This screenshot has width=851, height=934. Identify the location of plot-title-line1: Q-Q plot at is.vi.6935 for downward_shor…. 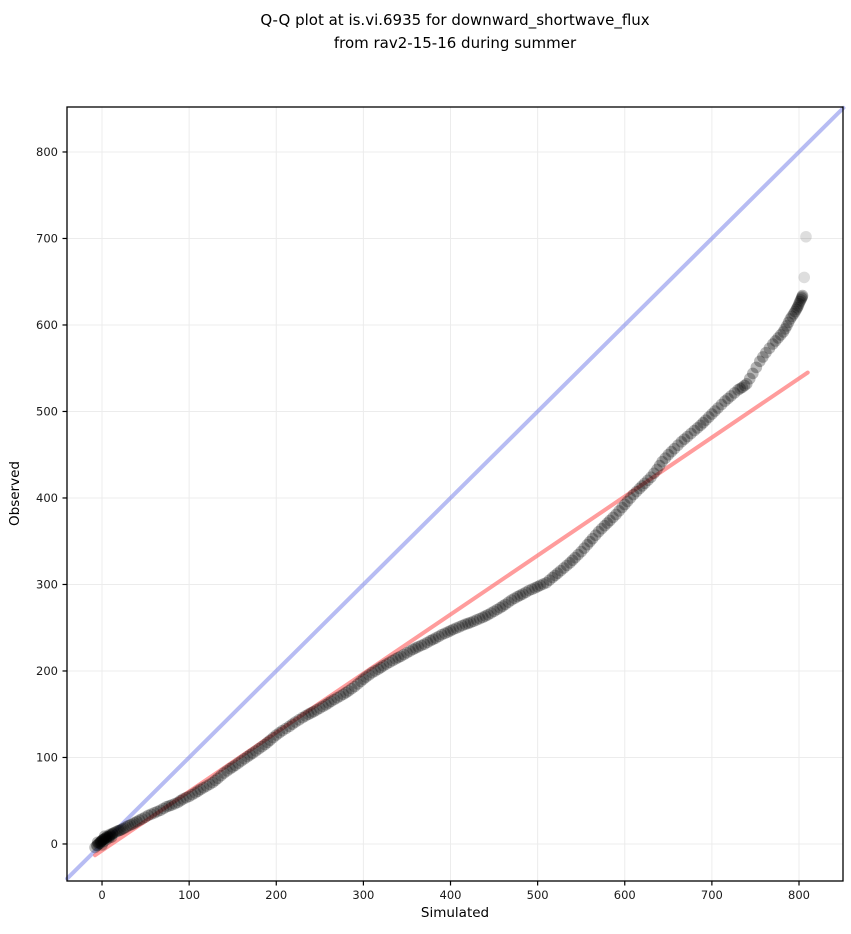
(455, 20).